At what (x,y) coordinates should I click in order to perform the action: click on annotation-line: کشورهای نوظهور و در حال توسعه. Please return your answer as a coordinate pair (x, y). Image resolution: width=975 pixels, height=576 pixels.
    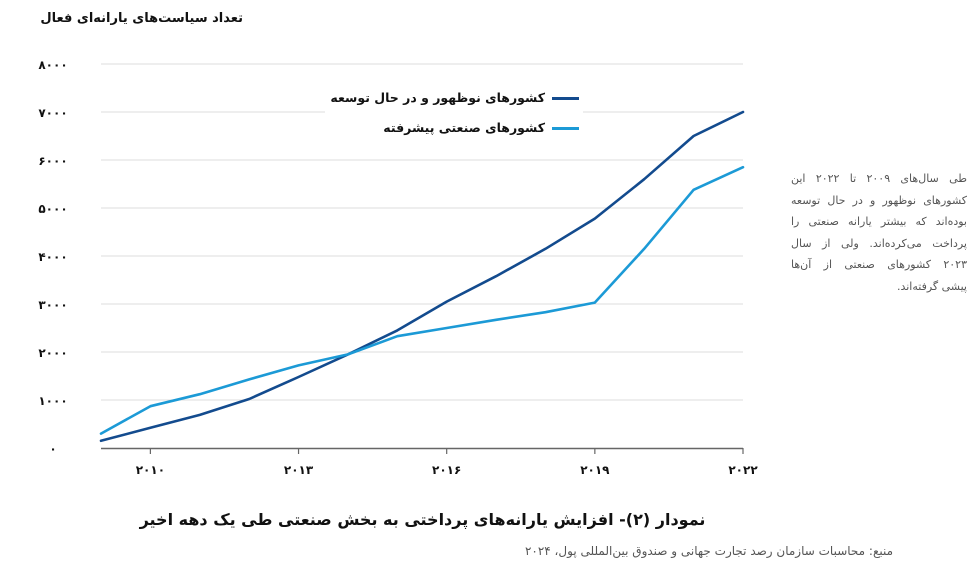
    Looking at the image, I should click on (879, 200).